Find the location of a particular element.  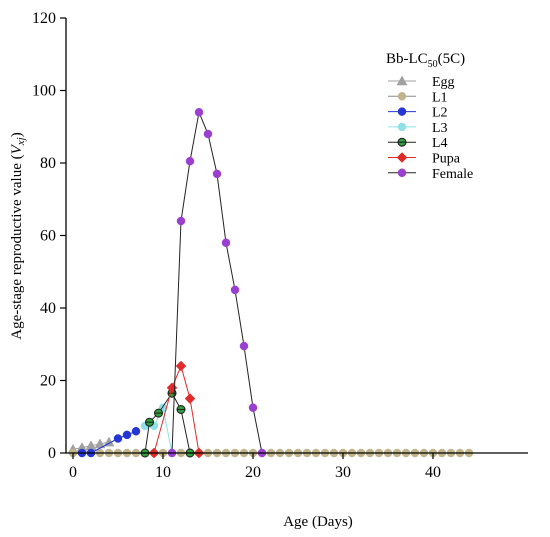

legend-item-l4: L4 is located at coordinates (418, 143).